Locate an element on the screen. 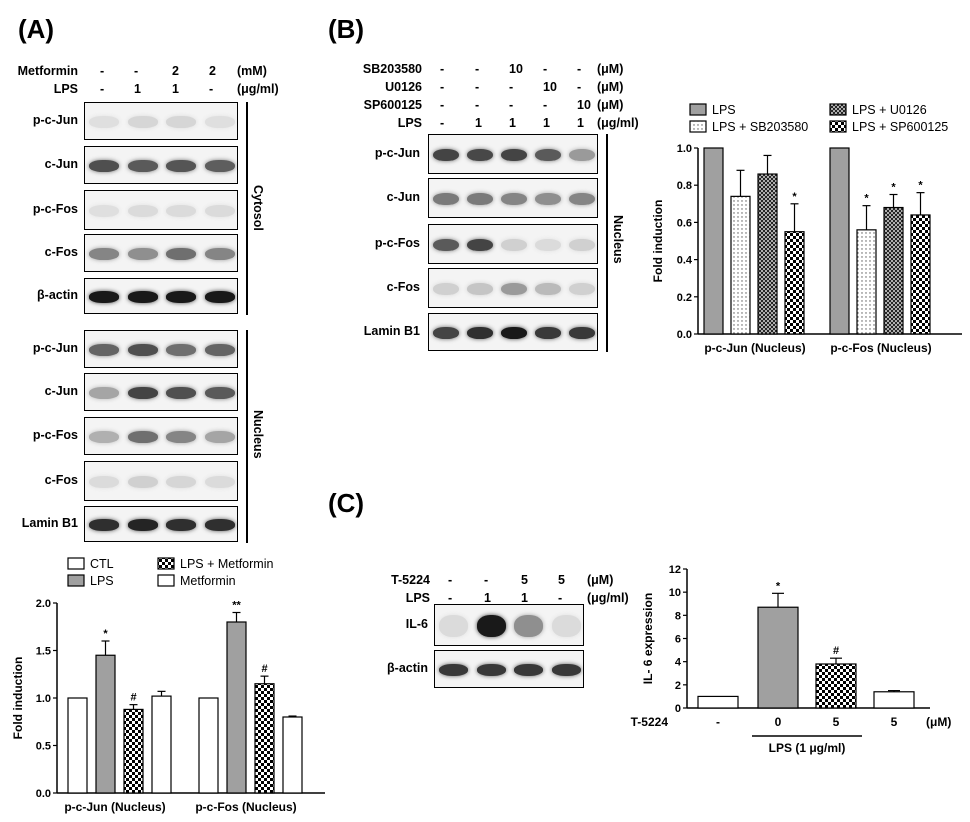  bar-metformin-p-c-jun-nucleus is located at coordinates (161, 744).